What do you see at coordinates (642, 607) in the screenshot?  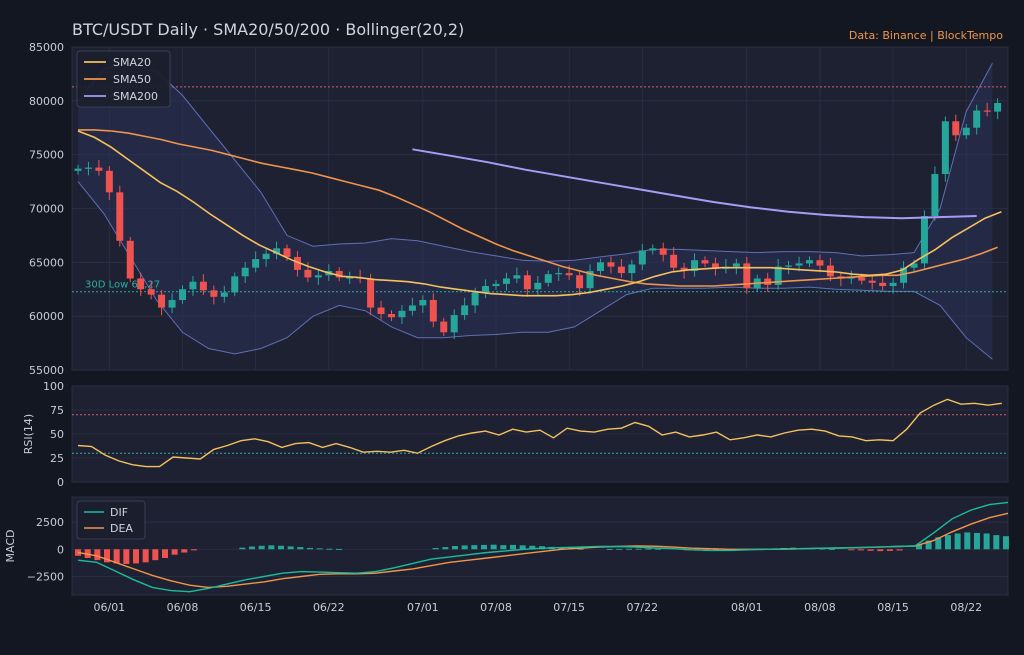 I see `x-tick-label: 07/22` at bounding box center [642, 607].